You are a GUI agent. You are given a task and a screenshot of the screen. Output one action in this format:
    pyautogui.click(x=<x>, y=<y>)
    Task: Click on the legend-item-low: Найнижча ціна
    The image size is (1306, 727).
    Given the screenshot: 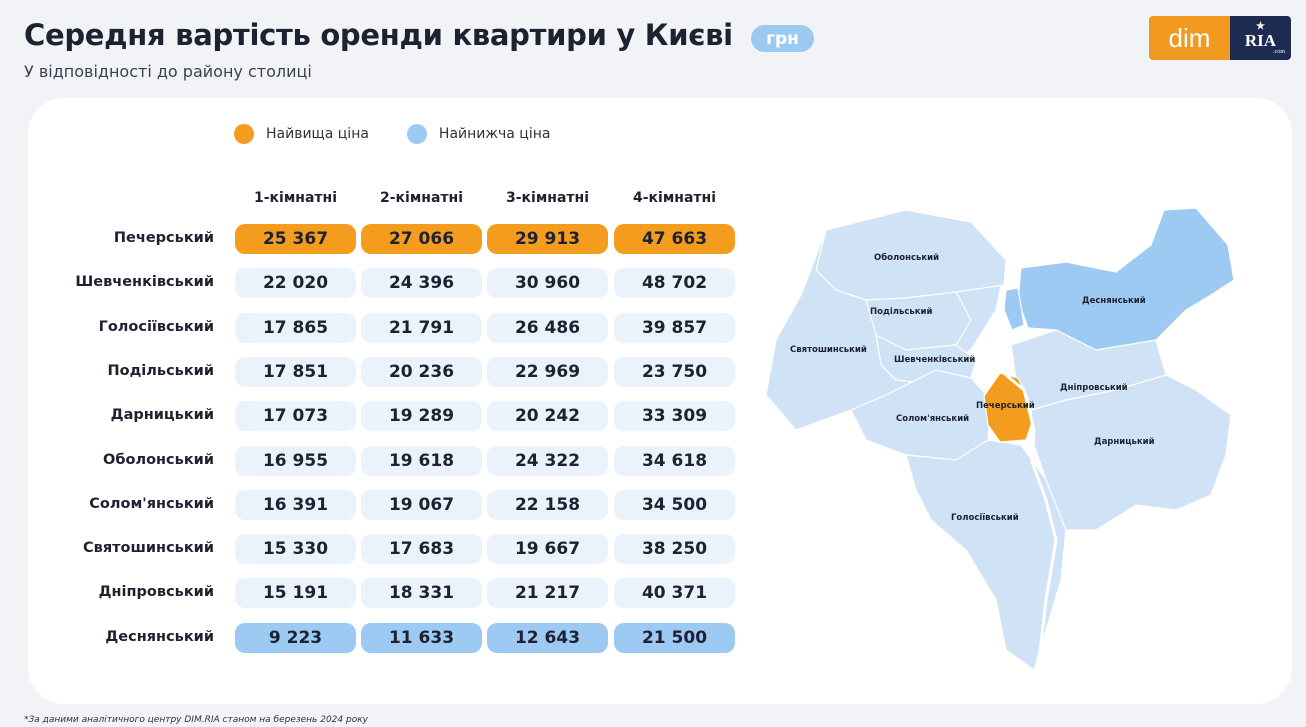 What is the action you would take?
    pyautogui.click(x=478, y=134)
    